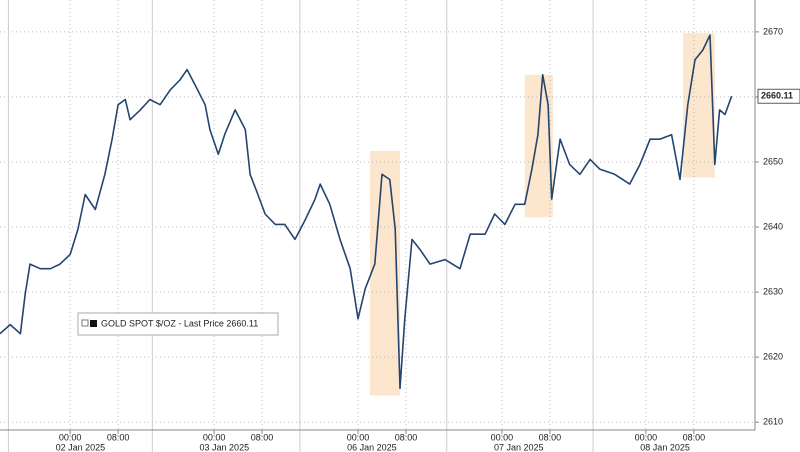 This screenshot has width=800, height=452. Describe the element at coordinates (519, 447) in the screenshot. I see `day-label: 07 Jan 2025` at that location.